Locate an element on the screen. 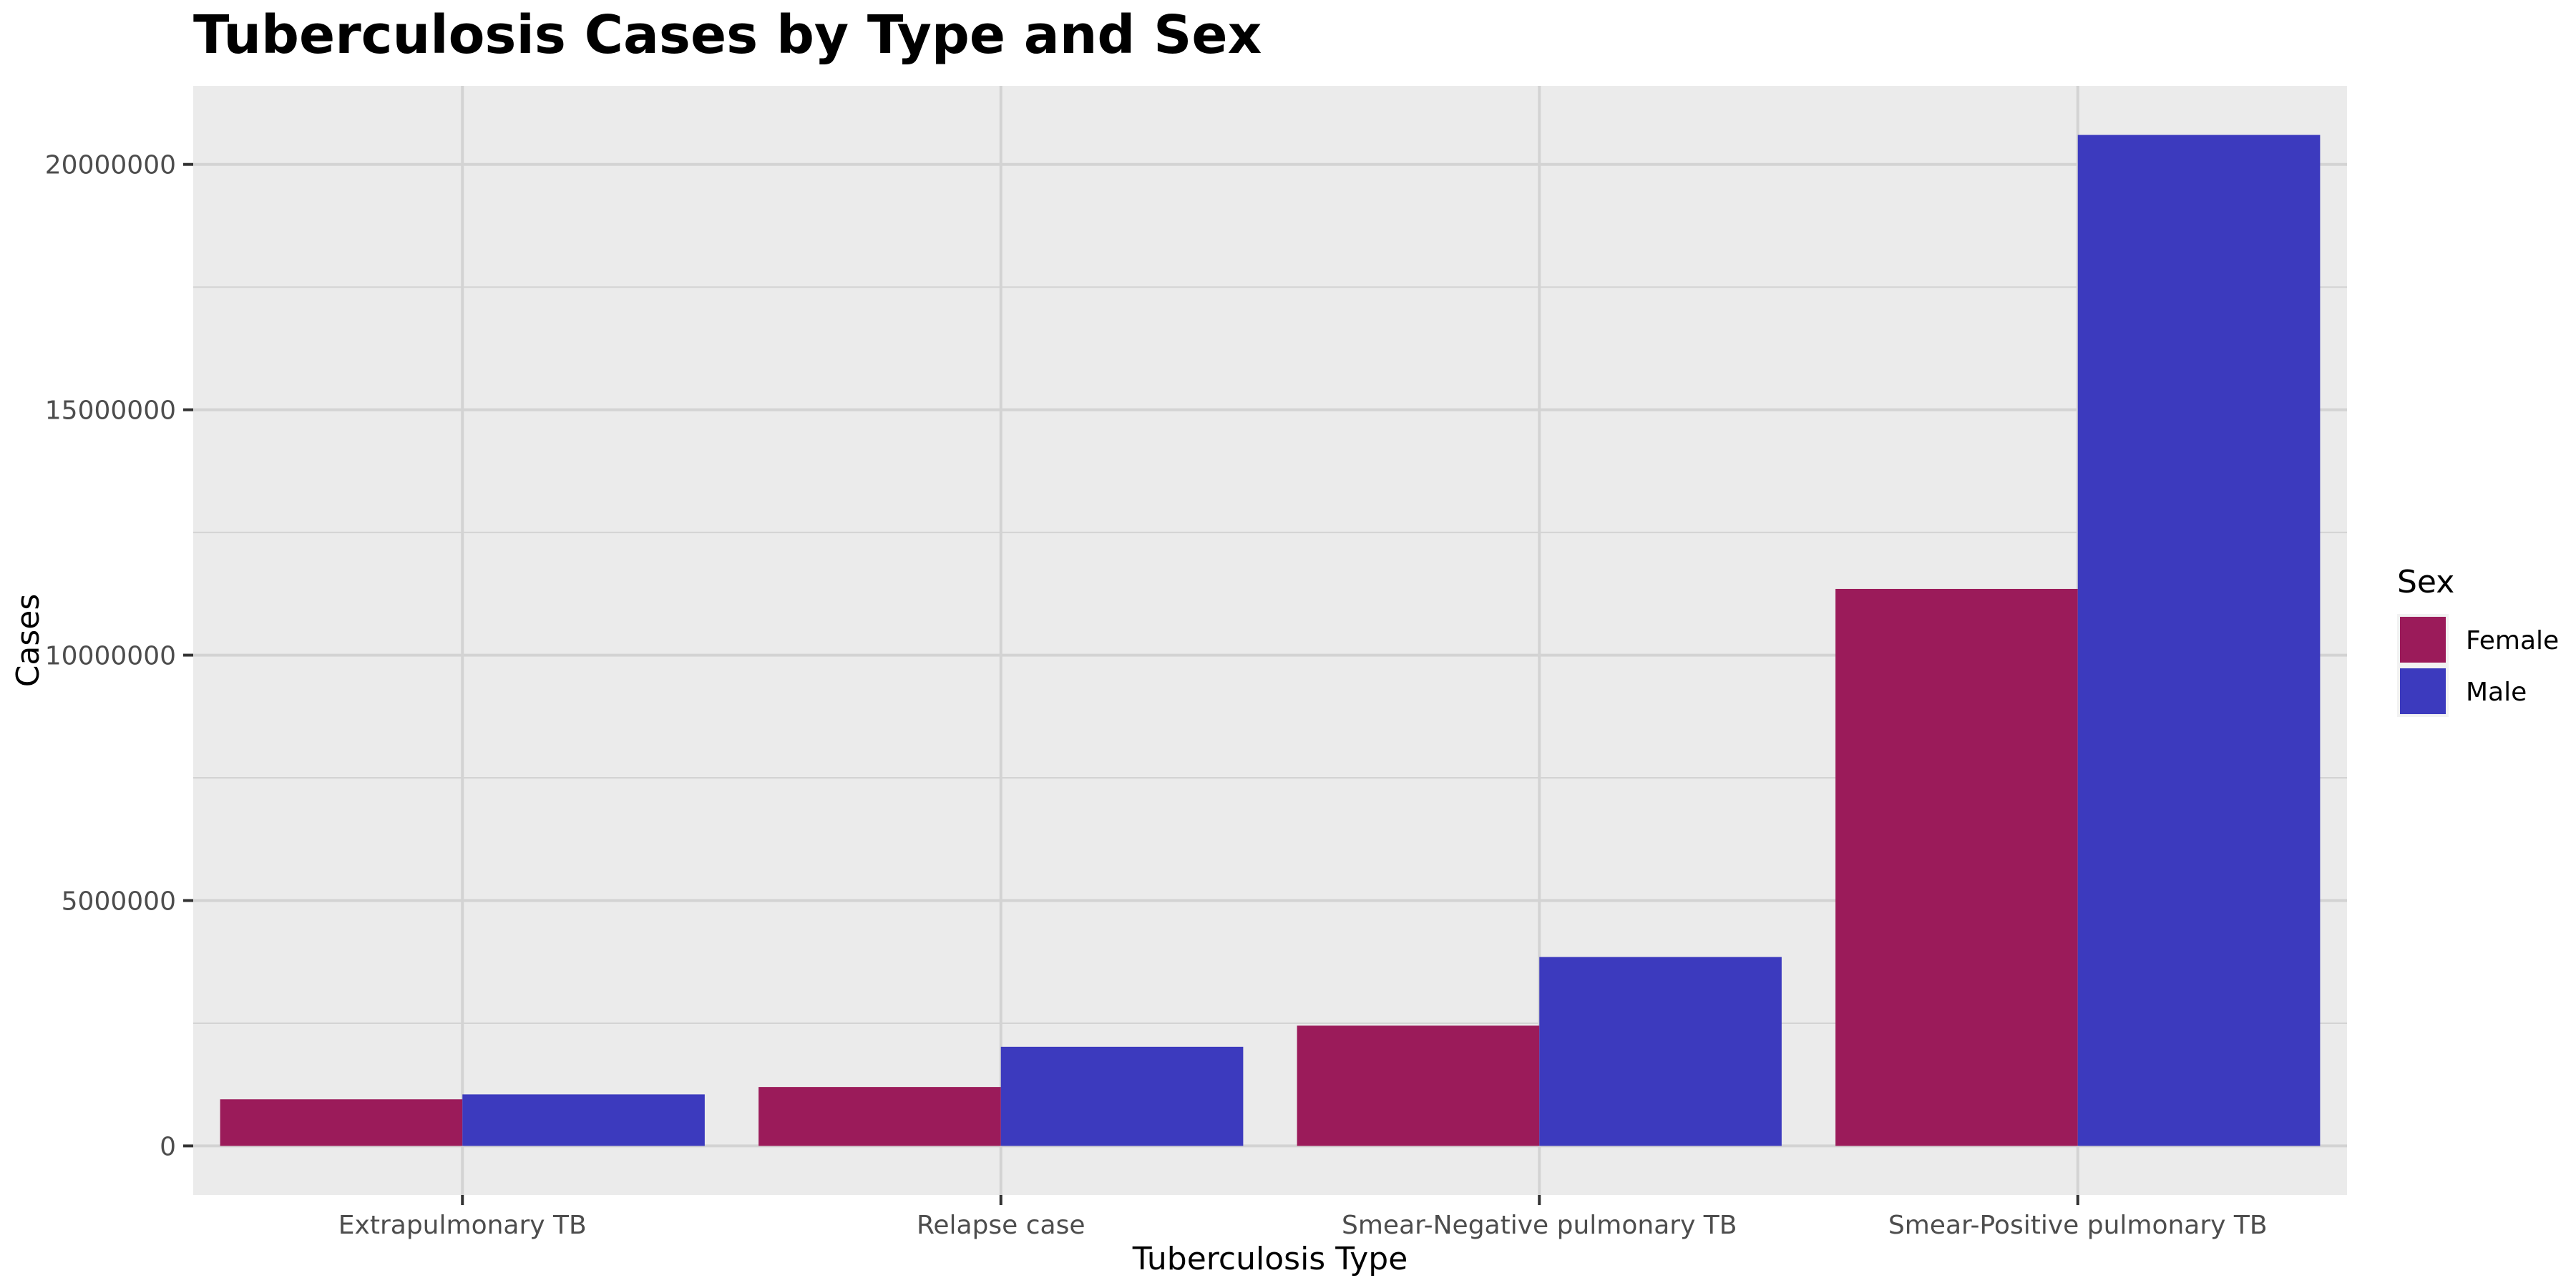 The height and width of the screenshot is (1288, 2576). legend-title: Sex is located at coordinates (2425, 582).